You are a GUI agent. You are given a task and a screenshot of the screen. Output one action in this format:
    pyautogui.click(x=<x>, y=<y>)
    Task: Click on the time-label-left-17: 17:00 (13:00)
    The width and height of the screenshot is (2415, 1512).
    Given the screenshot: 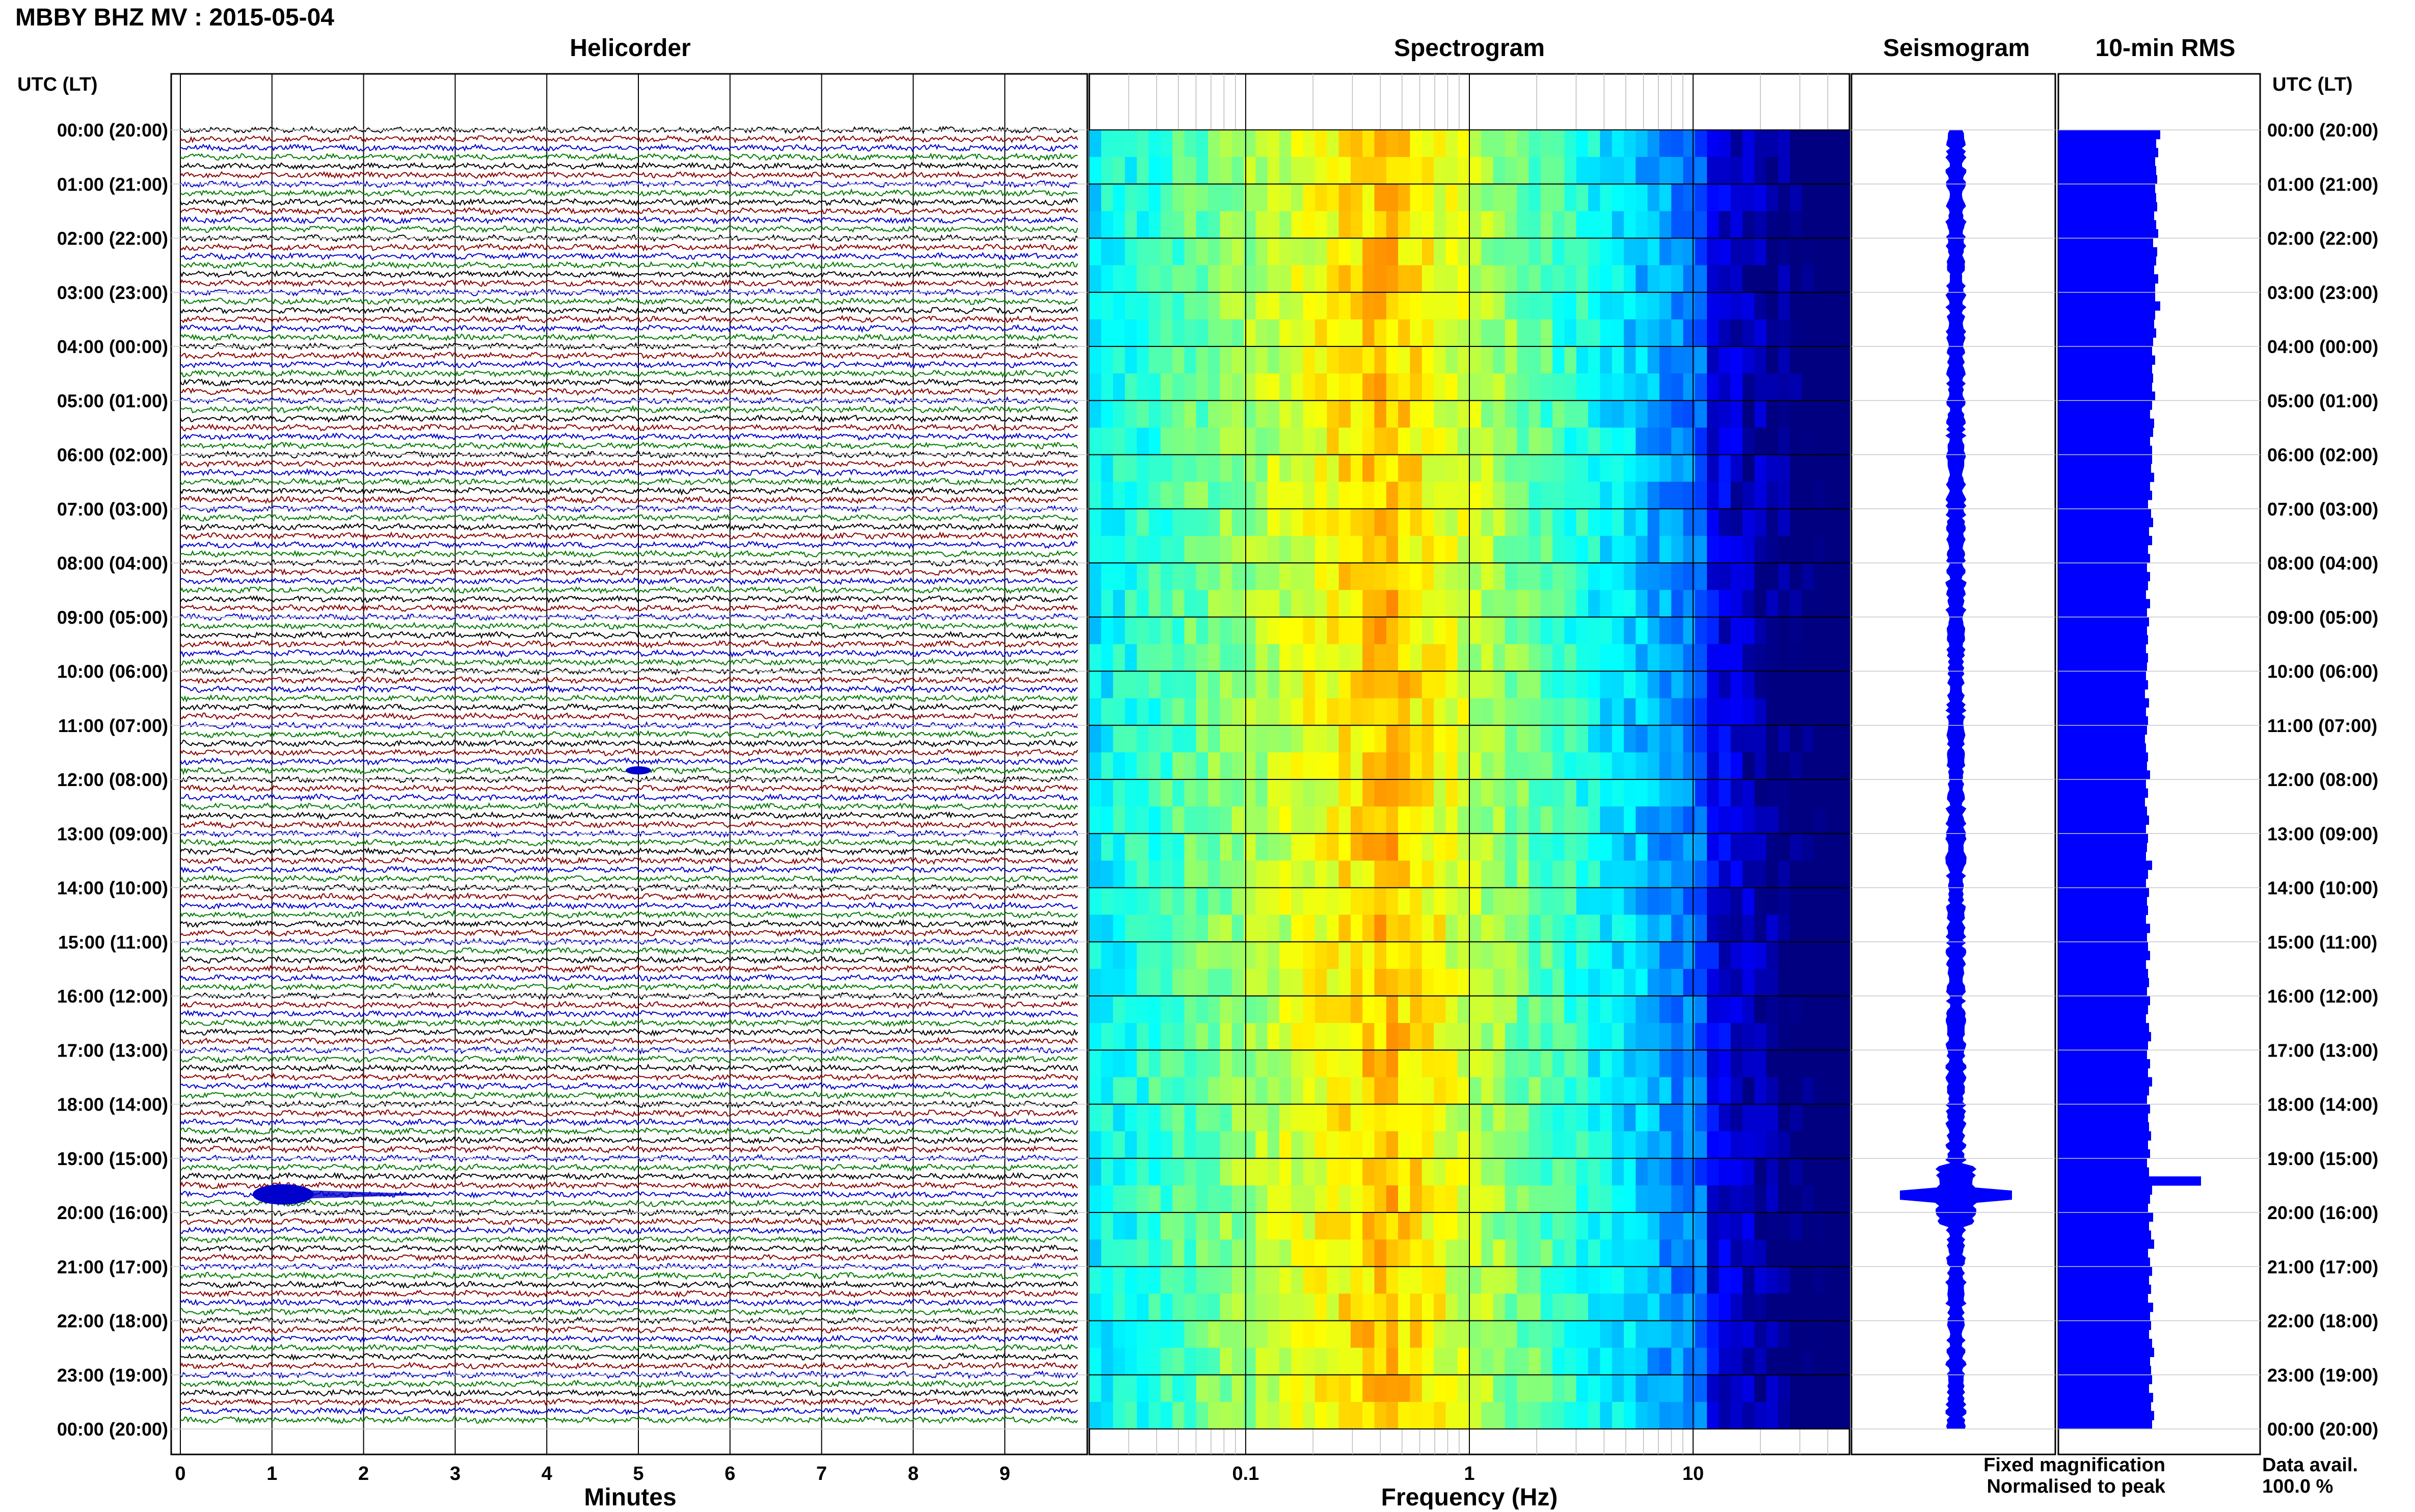 What is the action you would take?
    pyautogui.click(x=112, y=1050)
    